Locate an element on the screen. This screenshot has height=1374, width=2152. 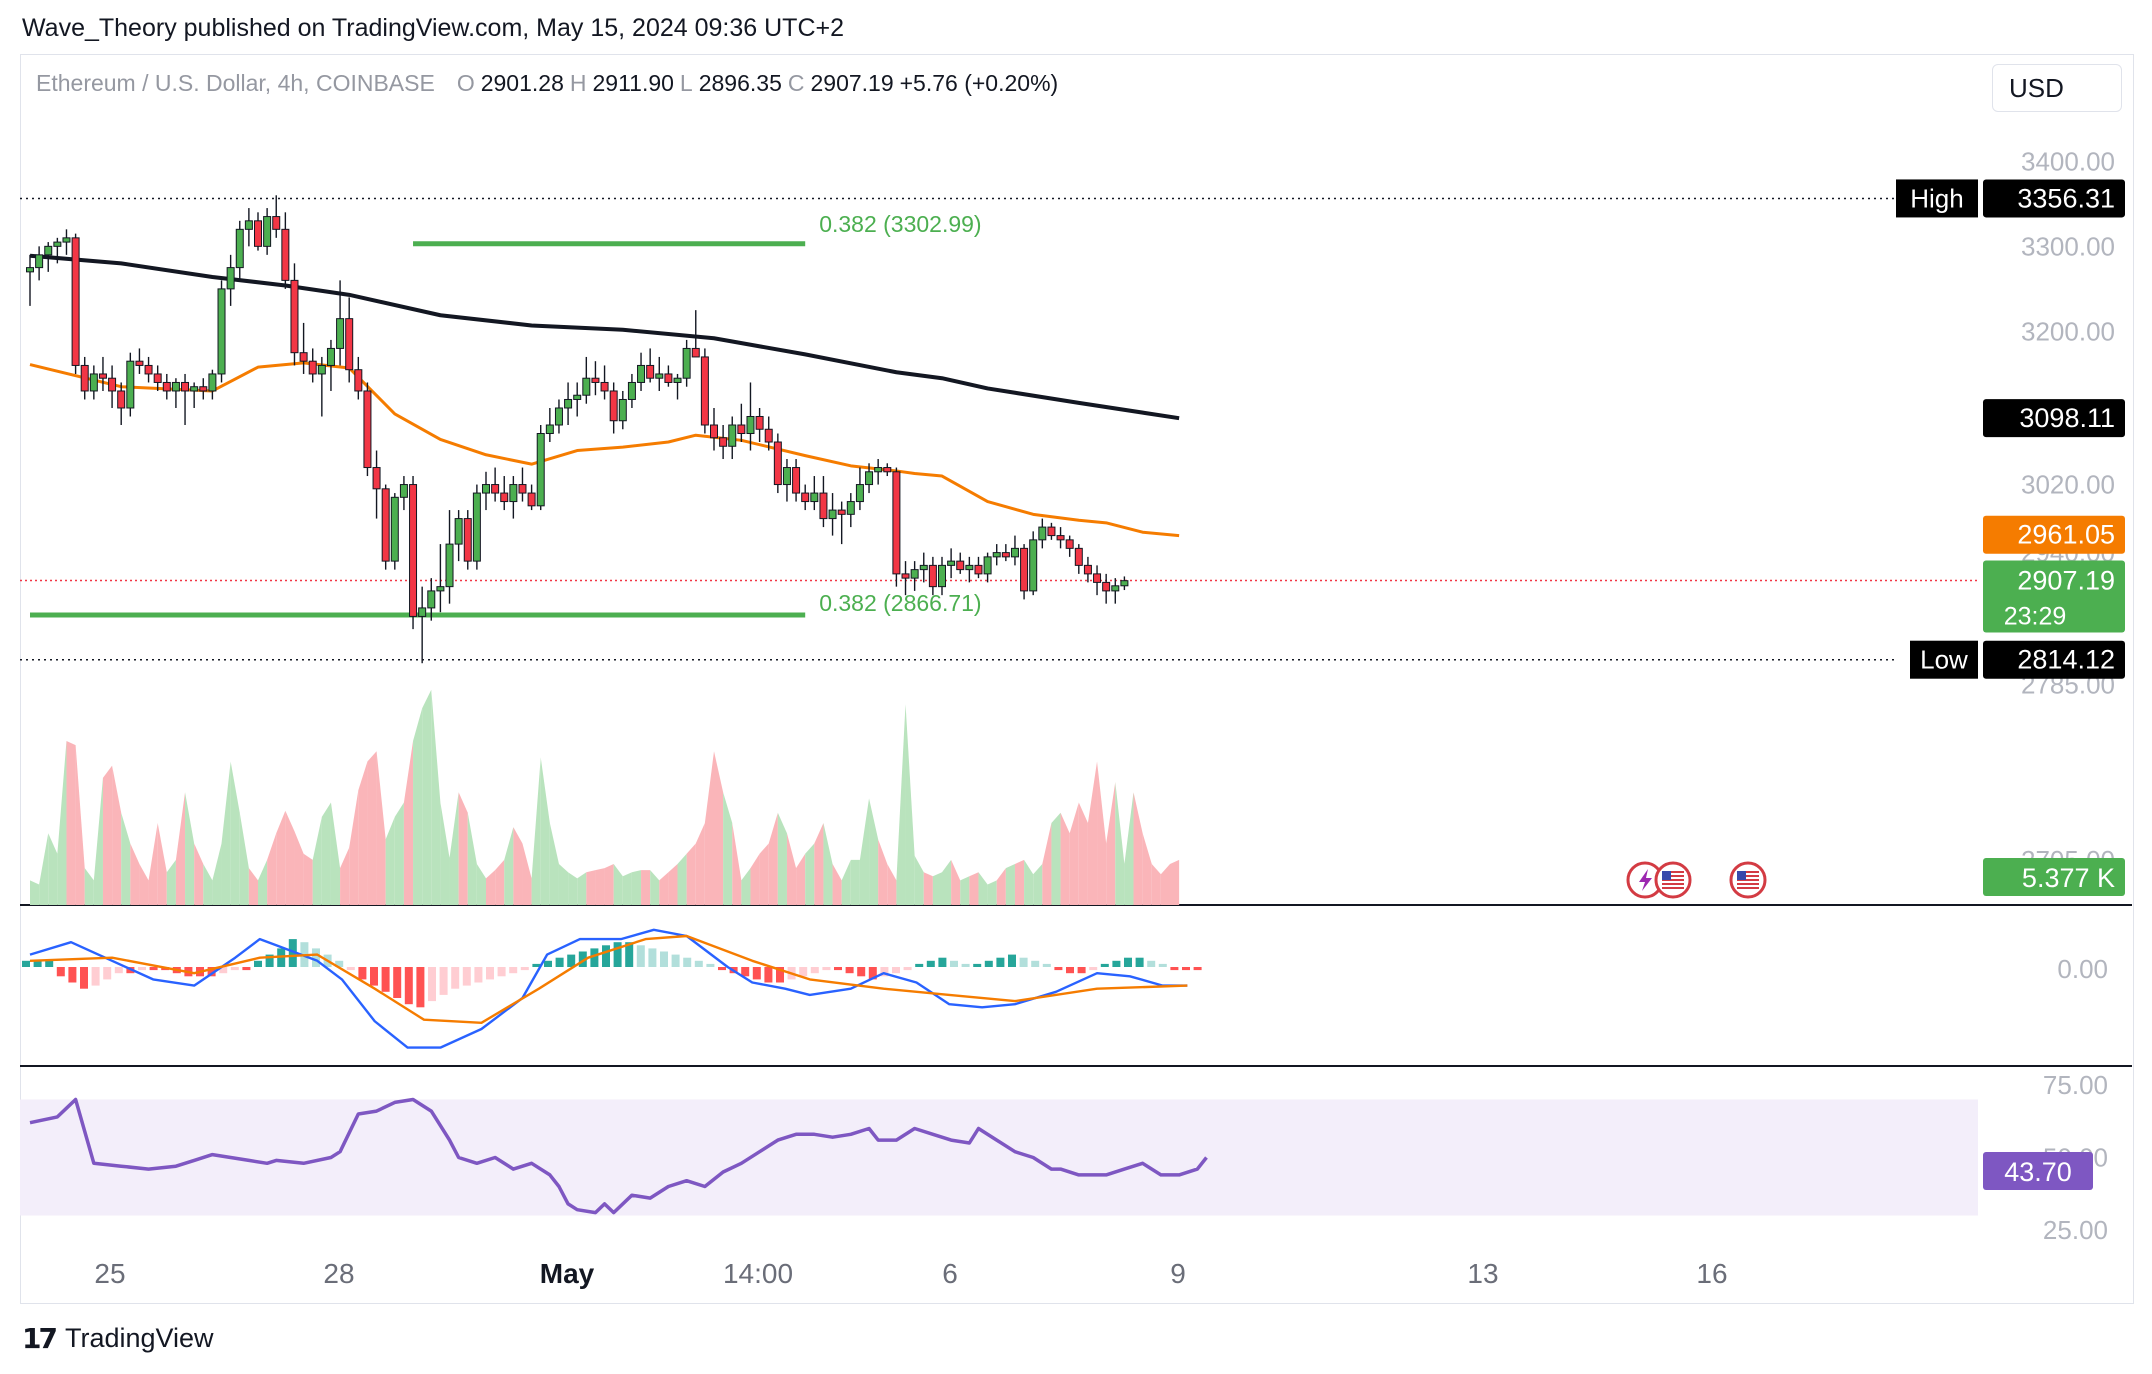
ema200-price-label-bg is located at coordinates (2054, 418).